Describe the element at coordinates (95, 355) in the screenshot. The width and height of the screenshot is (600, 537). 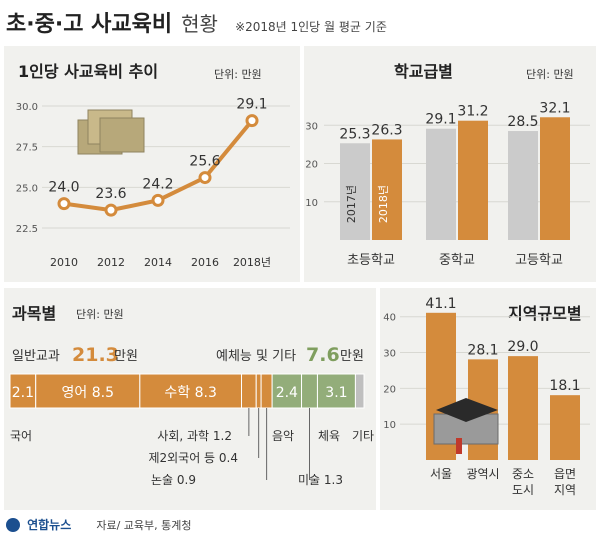
I see `group-total: 21.3` at that location.